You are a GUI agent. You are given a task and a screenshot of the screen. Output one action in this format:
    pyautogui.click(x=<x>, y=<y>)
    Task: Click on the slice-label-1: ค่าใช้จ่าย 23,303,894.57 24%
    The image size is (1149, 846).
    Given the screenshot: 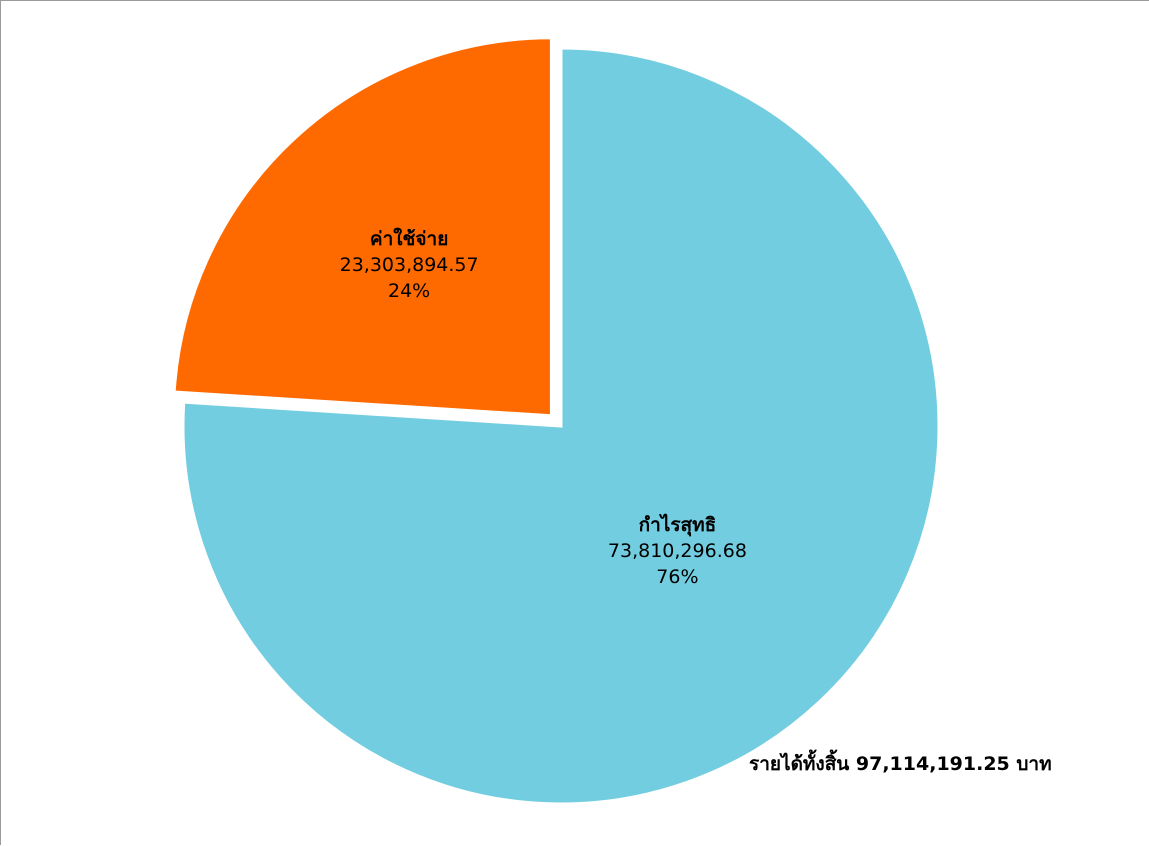 What is the action you would take?
    pyautogui.click(x=409, y=264)
    